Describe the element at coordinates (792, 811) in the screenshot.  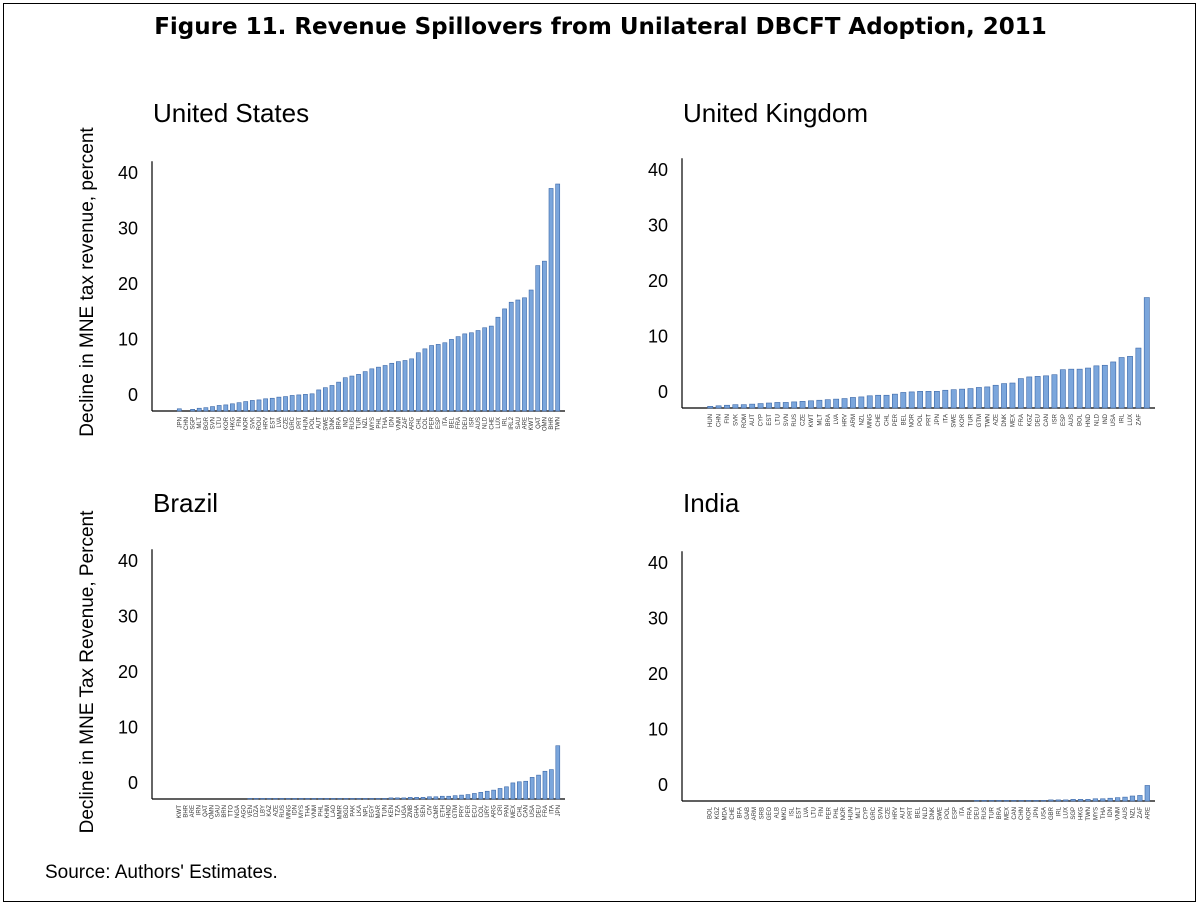
I see `x-tick-label: ISL` at that location.